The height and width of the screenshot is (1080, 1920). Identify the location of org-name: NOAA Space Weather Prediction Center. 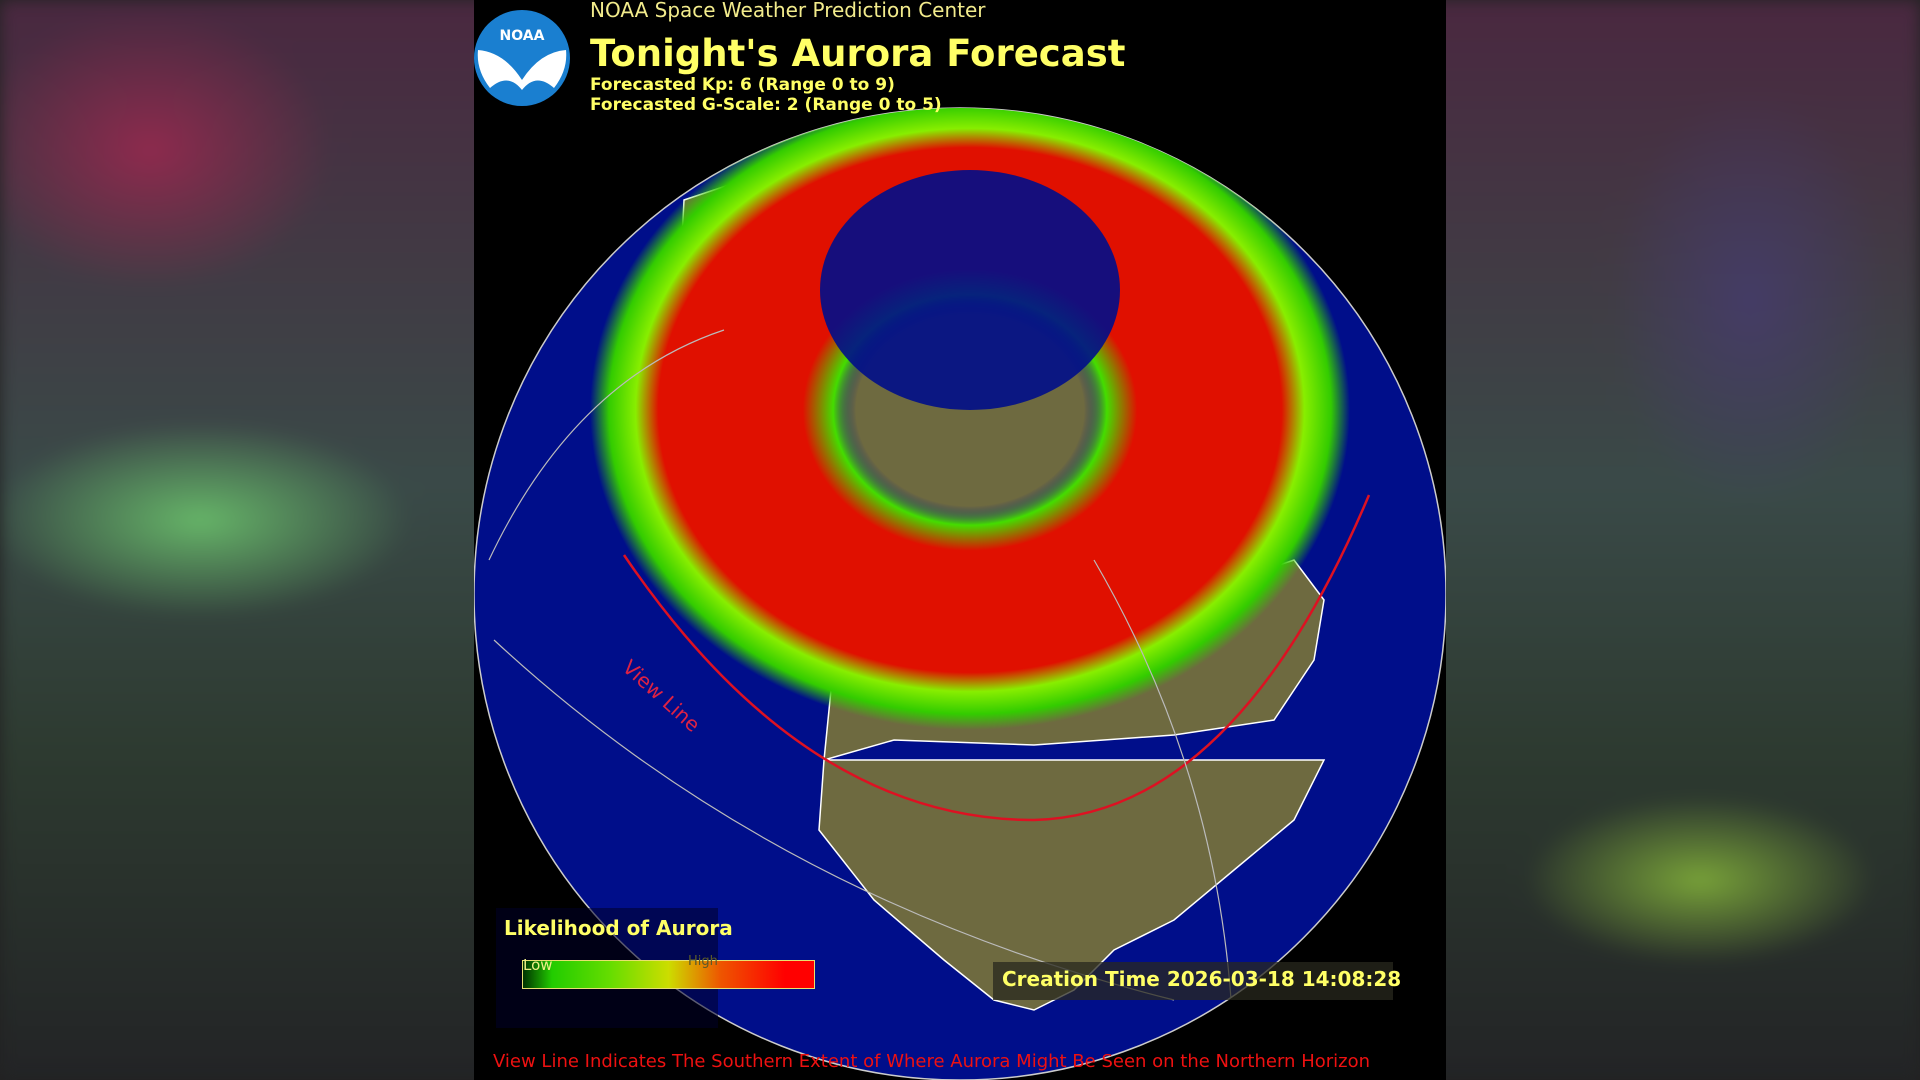
(788, 11).